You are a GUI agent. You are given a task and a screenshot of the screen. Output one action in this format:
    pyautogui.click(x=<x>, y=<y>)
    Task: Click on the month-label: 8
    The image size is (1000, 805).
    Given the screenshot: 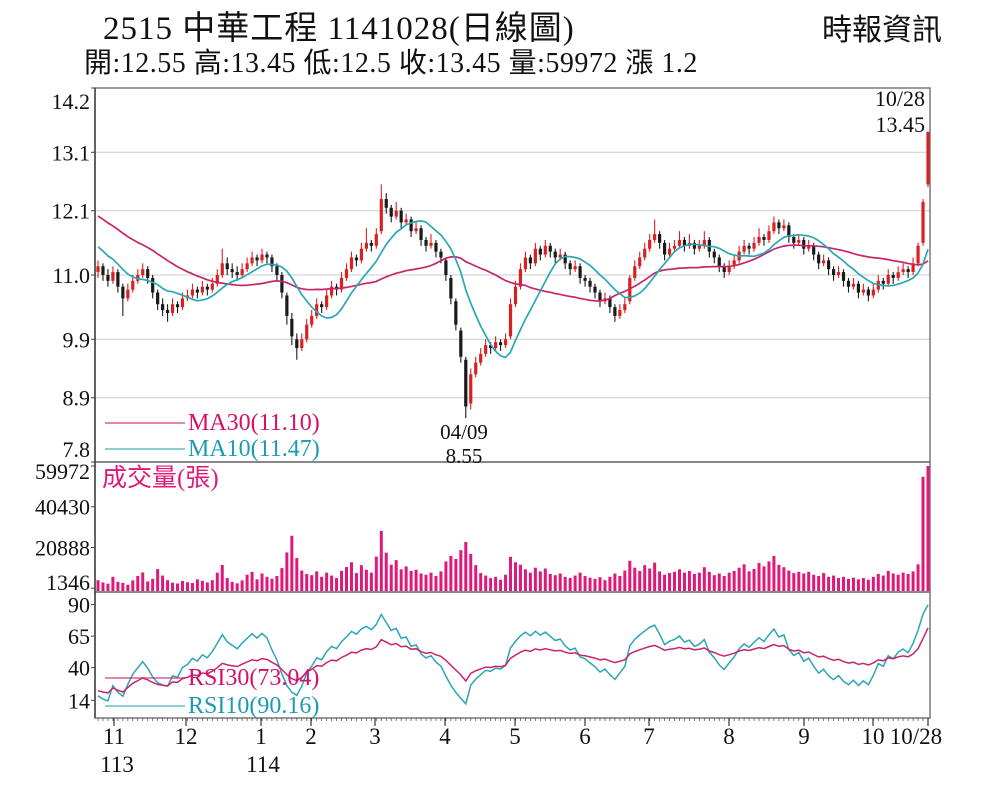 What is the action you would take?
    pyautogui.click(x=729, y=736)
    